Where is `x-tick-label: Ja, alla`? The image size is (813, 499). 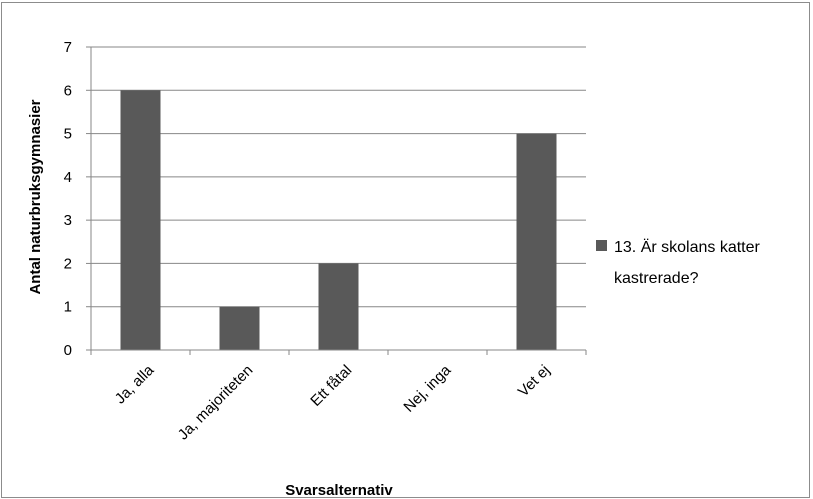
x-tick-label: Ja, alla is located at coordinates (135, 384).